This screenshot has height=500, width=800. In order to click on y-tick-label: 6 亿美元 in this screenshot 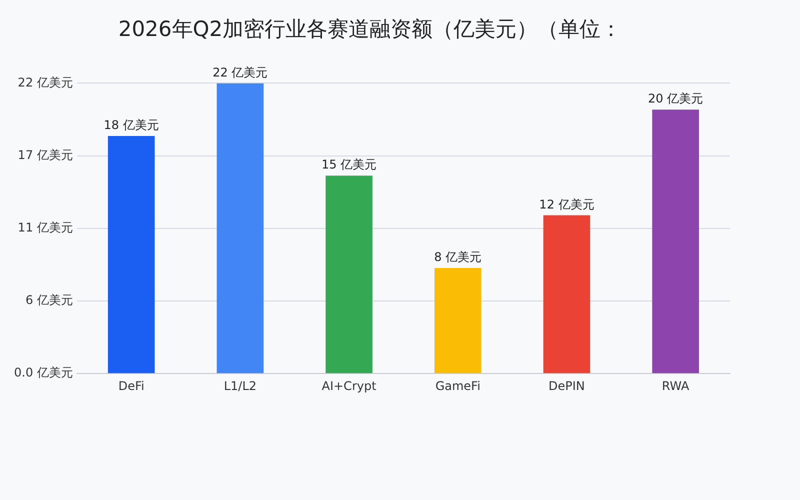, I will do `click(49, 300)`.